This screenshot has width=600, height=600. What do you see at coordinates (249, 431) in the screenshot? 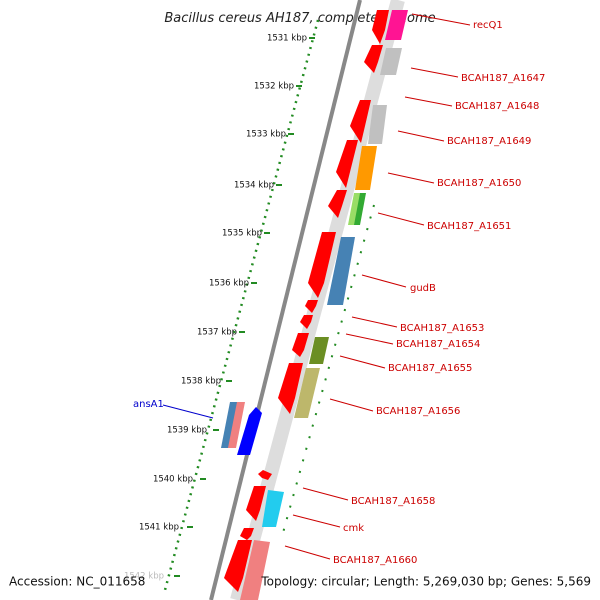
I see `feature-block-blue` at bounding box center [249, 431].